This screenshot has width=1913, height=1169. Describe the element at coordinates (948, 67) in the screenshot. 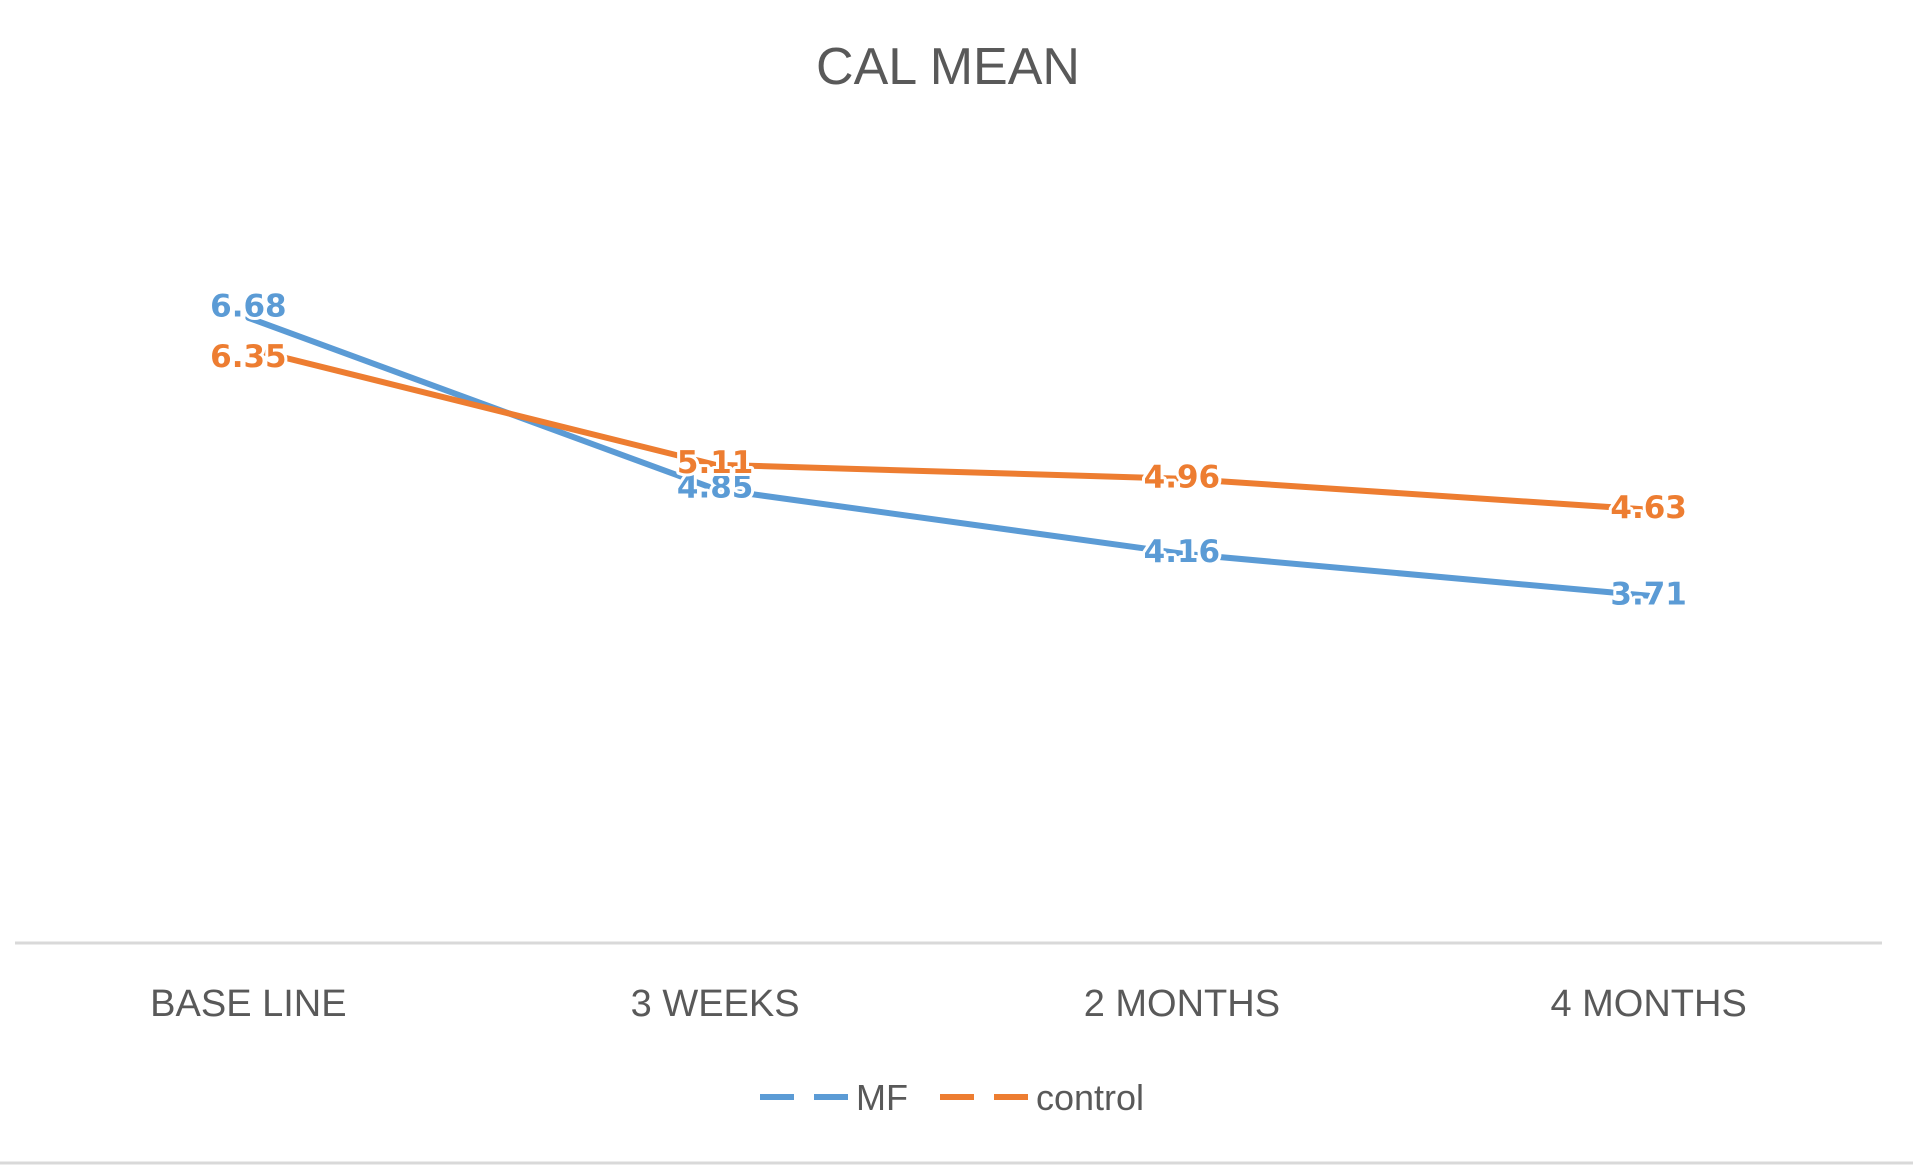

I see `chart-title: CAL MEAN` at that location.